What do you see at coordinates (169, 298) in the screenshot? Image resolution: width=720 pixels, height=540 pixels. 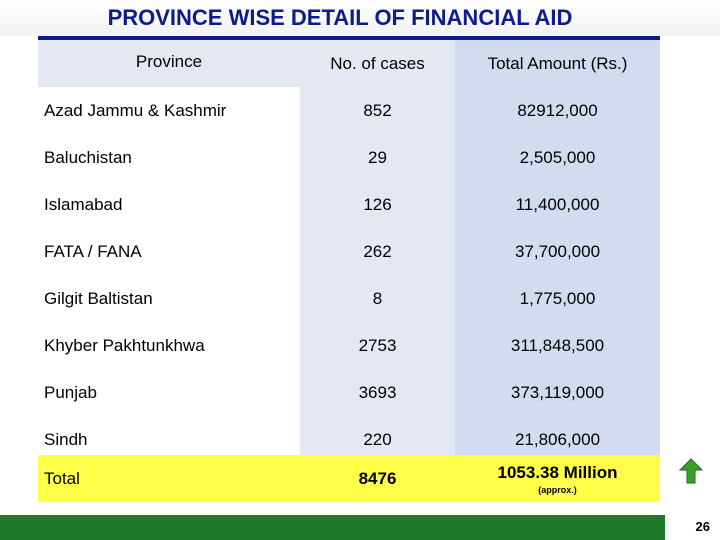 I see `province-cell: Gilgit Baltistan` at bounding box center [169, 298].